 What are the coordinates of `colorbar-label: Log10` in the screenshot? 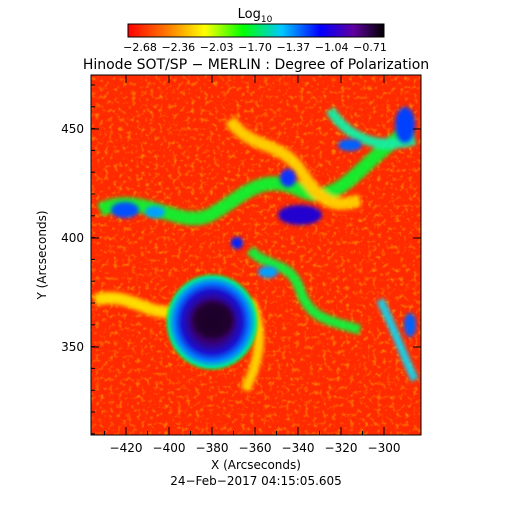 It's located at (255, 16).